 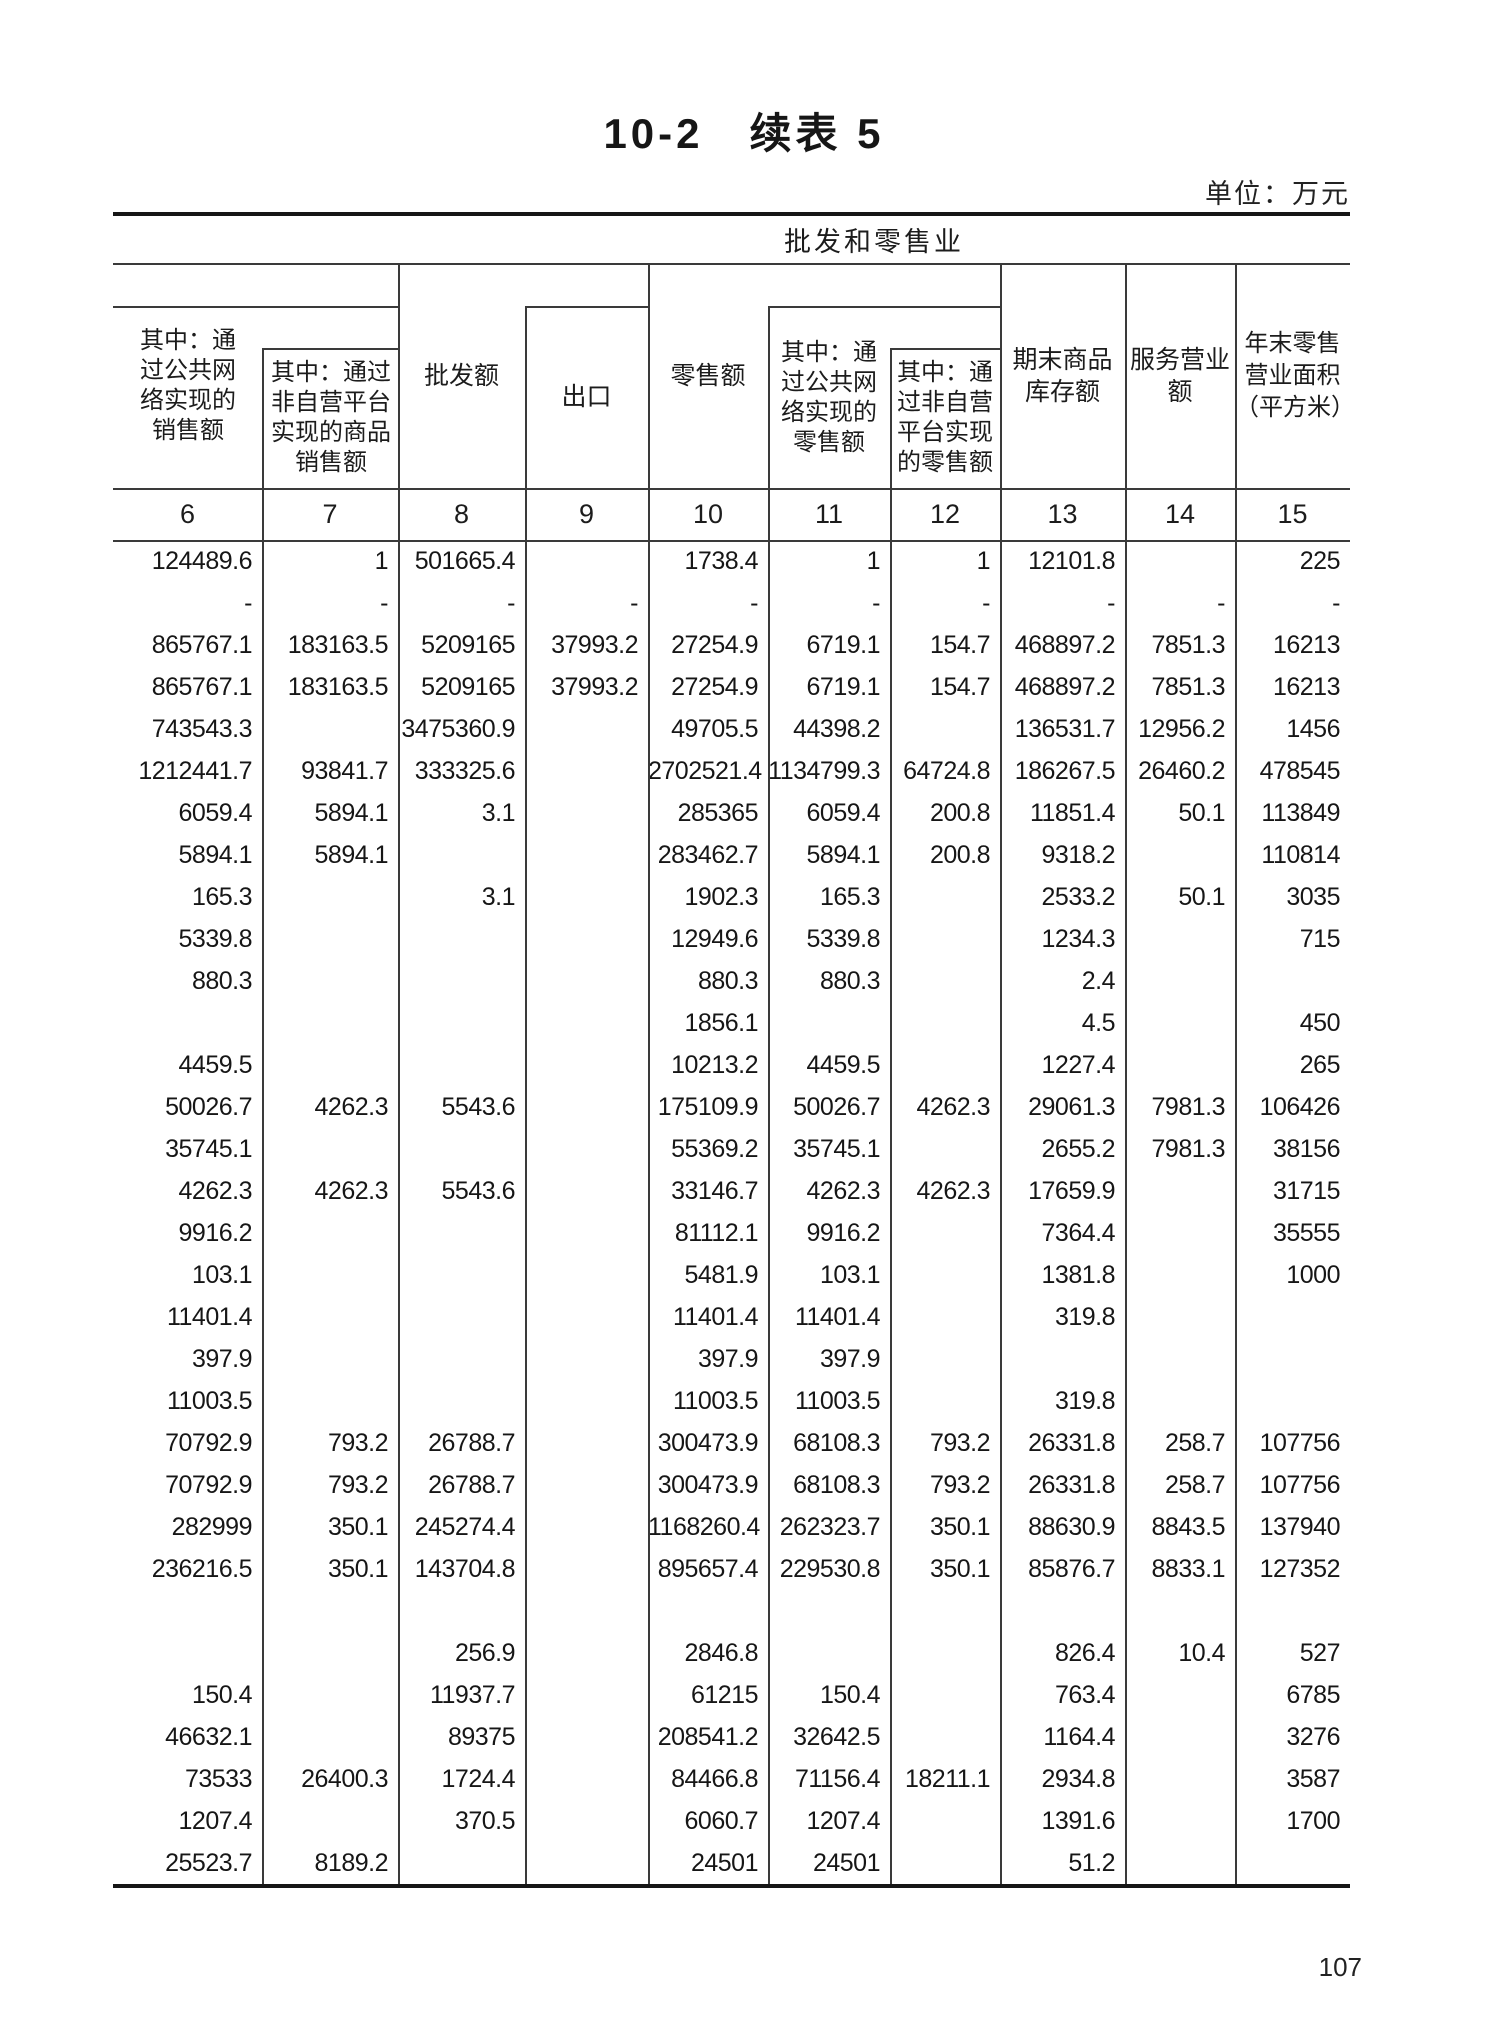 I want to click on table-cell: 186267.5, so click(x=1065, y=771).